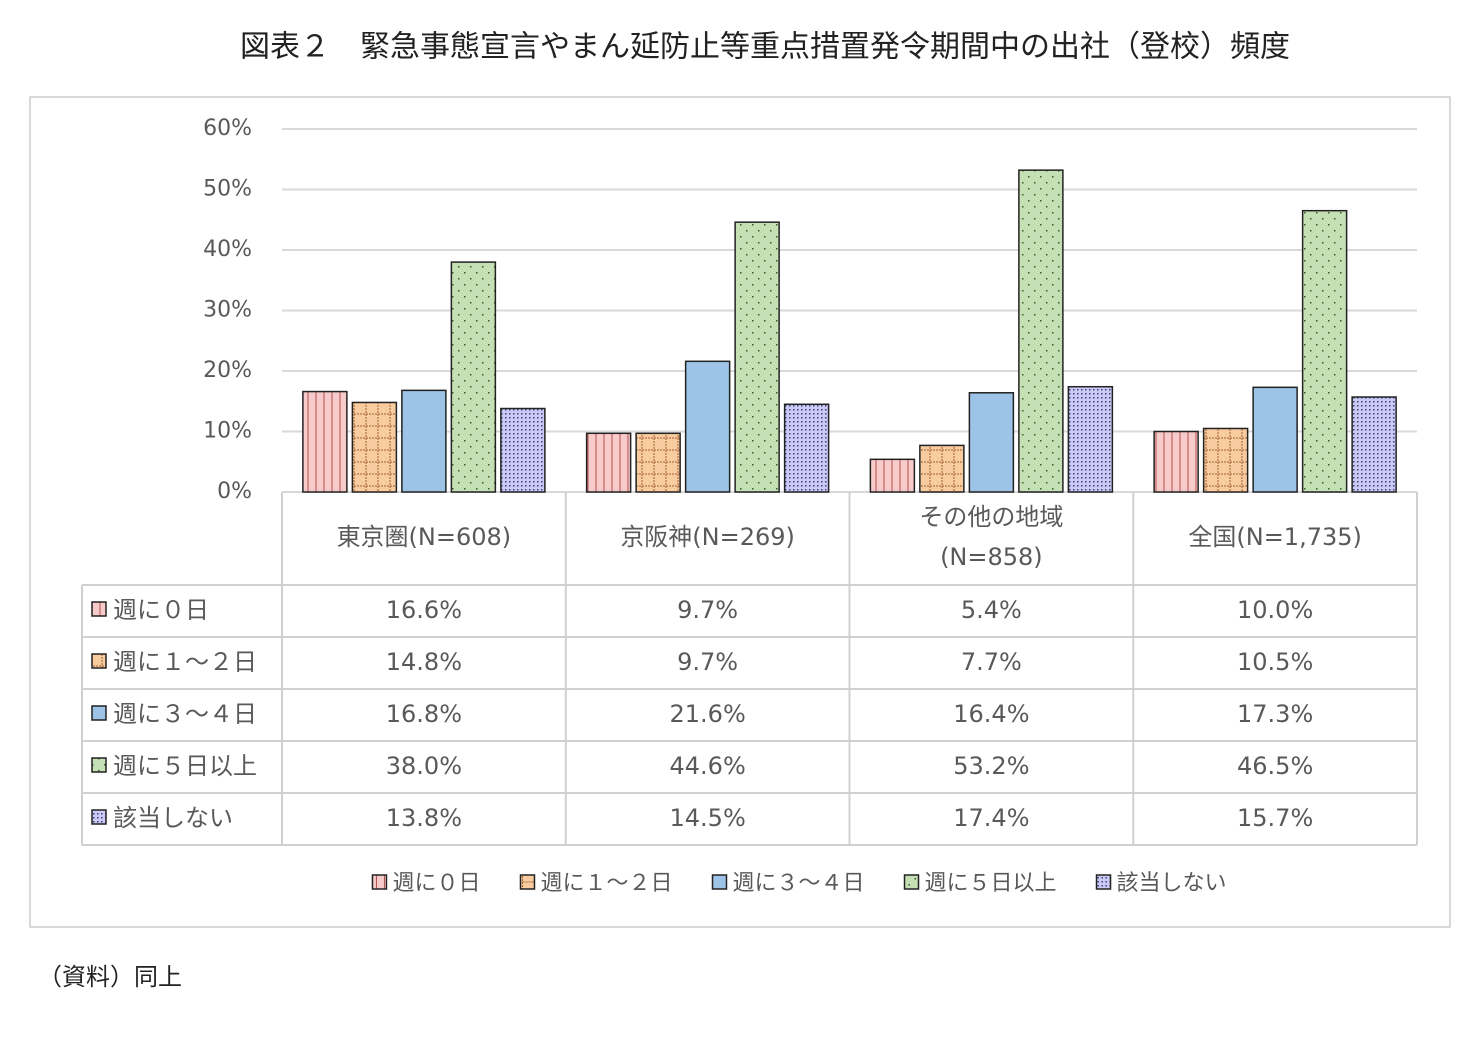 The width and height of the screenshot is (1480, 1040). I want to click on table-value: 13.8%, so click(424, 818).